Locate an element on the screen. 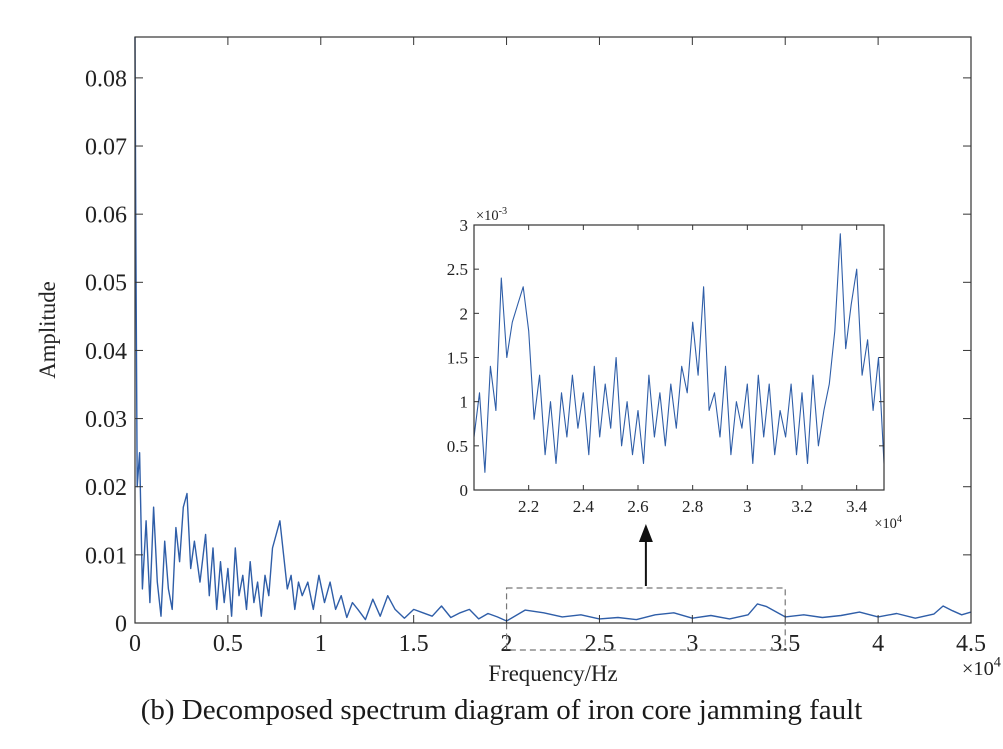 The height and width of the screenshot is (749, 1003). main-x-multiplier: ×10⁴ is located at coordinates (981, 667).